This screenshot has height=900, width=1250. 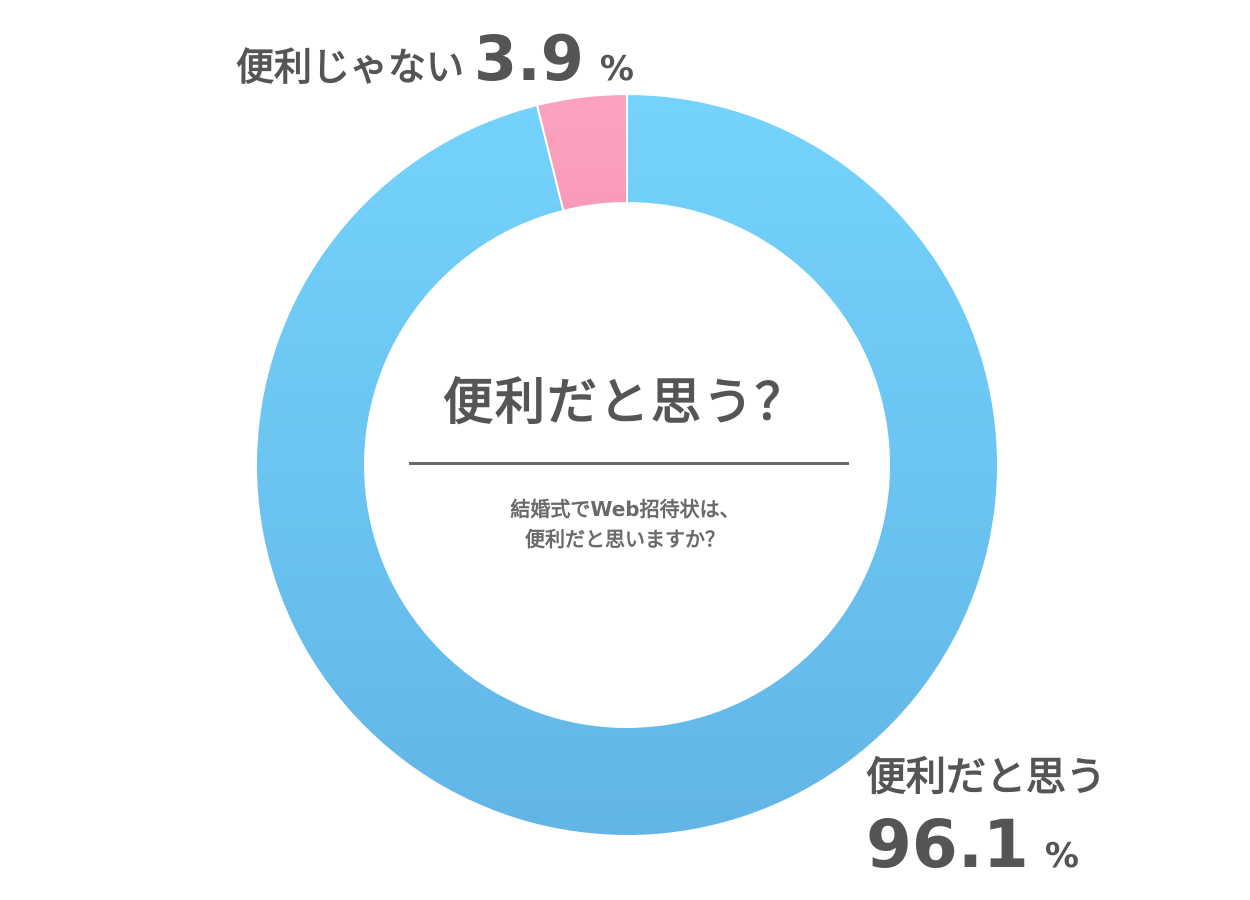 What do you see at coordinates (986, 777) in the screenshot?
I see `slice-label-convenient-name: 便利だと思う` at bounding box center [986, 777].